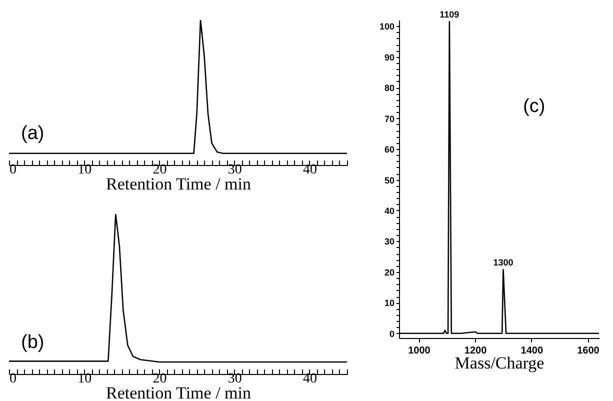  Describe the element at coordinates (499, 363) in the screenshot. I see `x-axis-title: Mass/Charge` at that location.